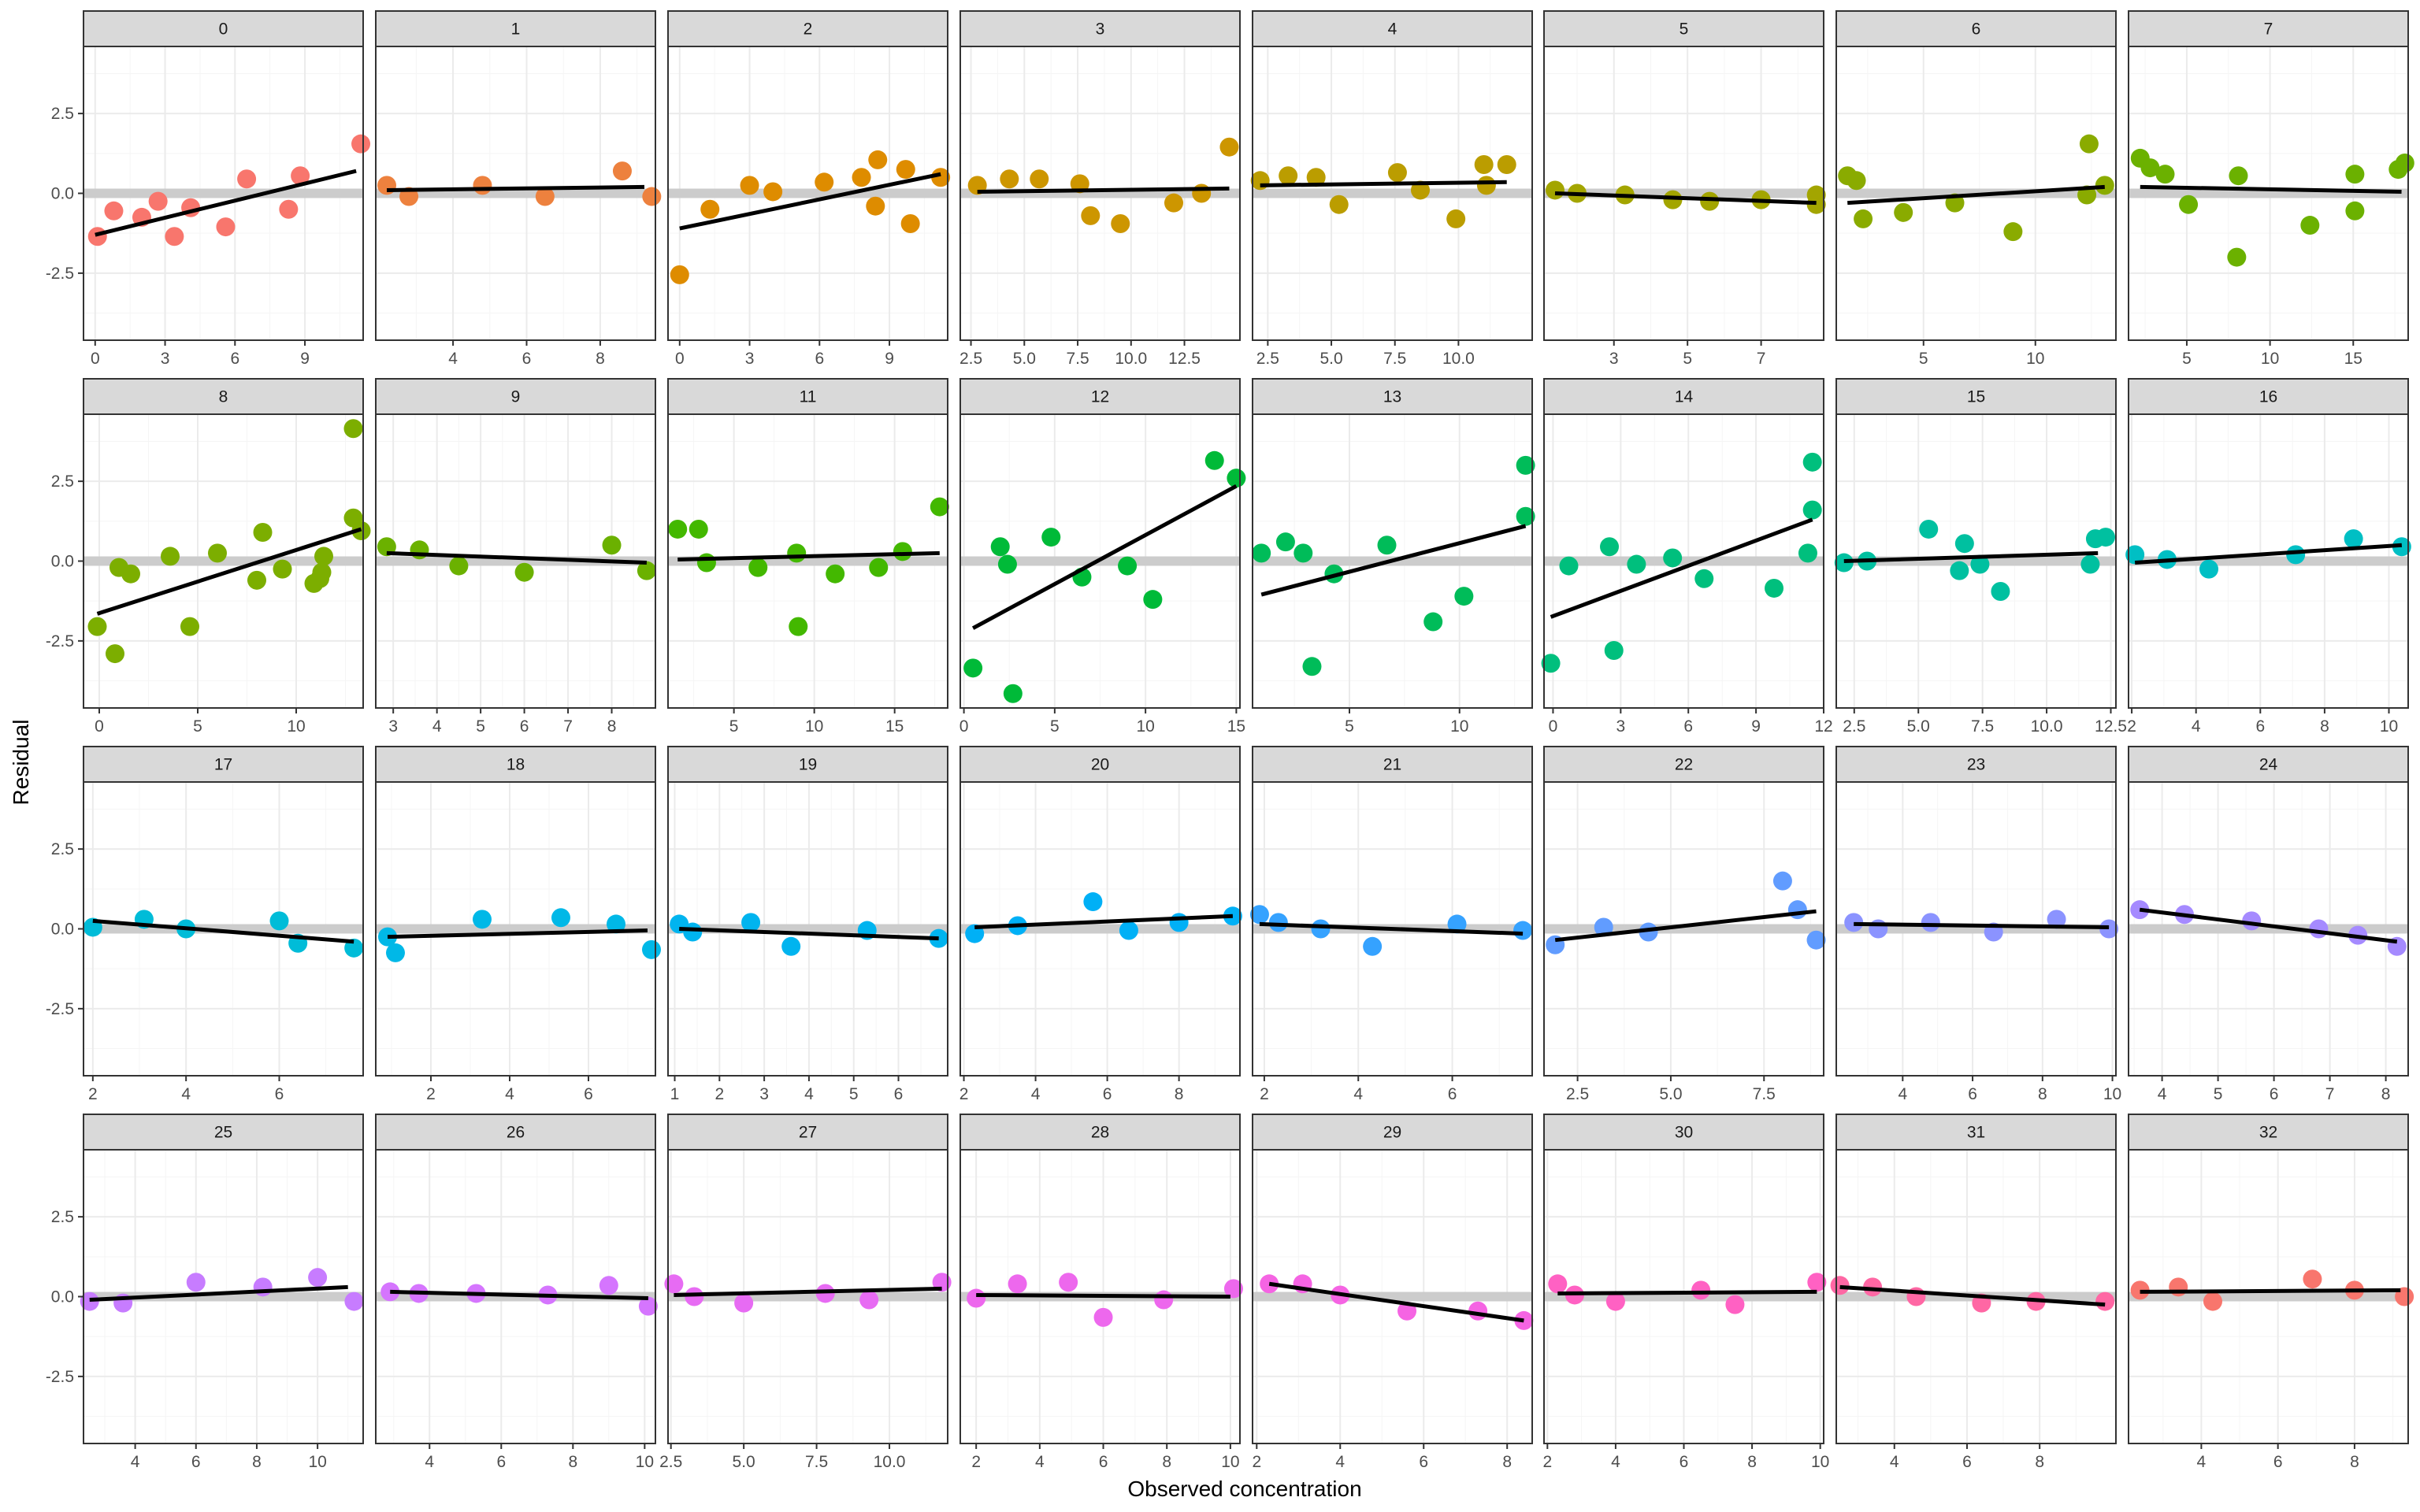 This screenshot has height=1512, width=2420. Describe the element at coordinates (1684, 765) in the screenshot. I see `facet-strip-label: 22` at that location.